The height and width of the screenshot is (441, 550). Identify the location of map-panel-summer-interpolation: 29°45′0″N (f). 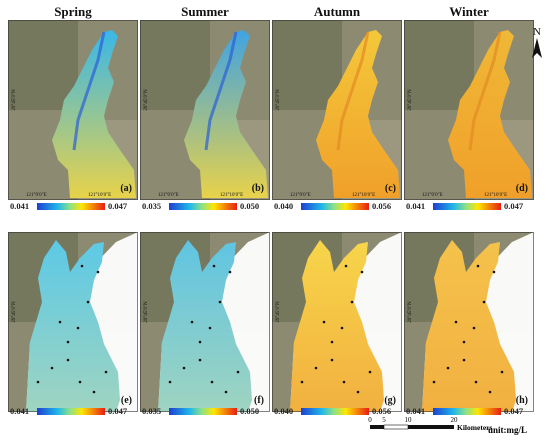
(205, 322).